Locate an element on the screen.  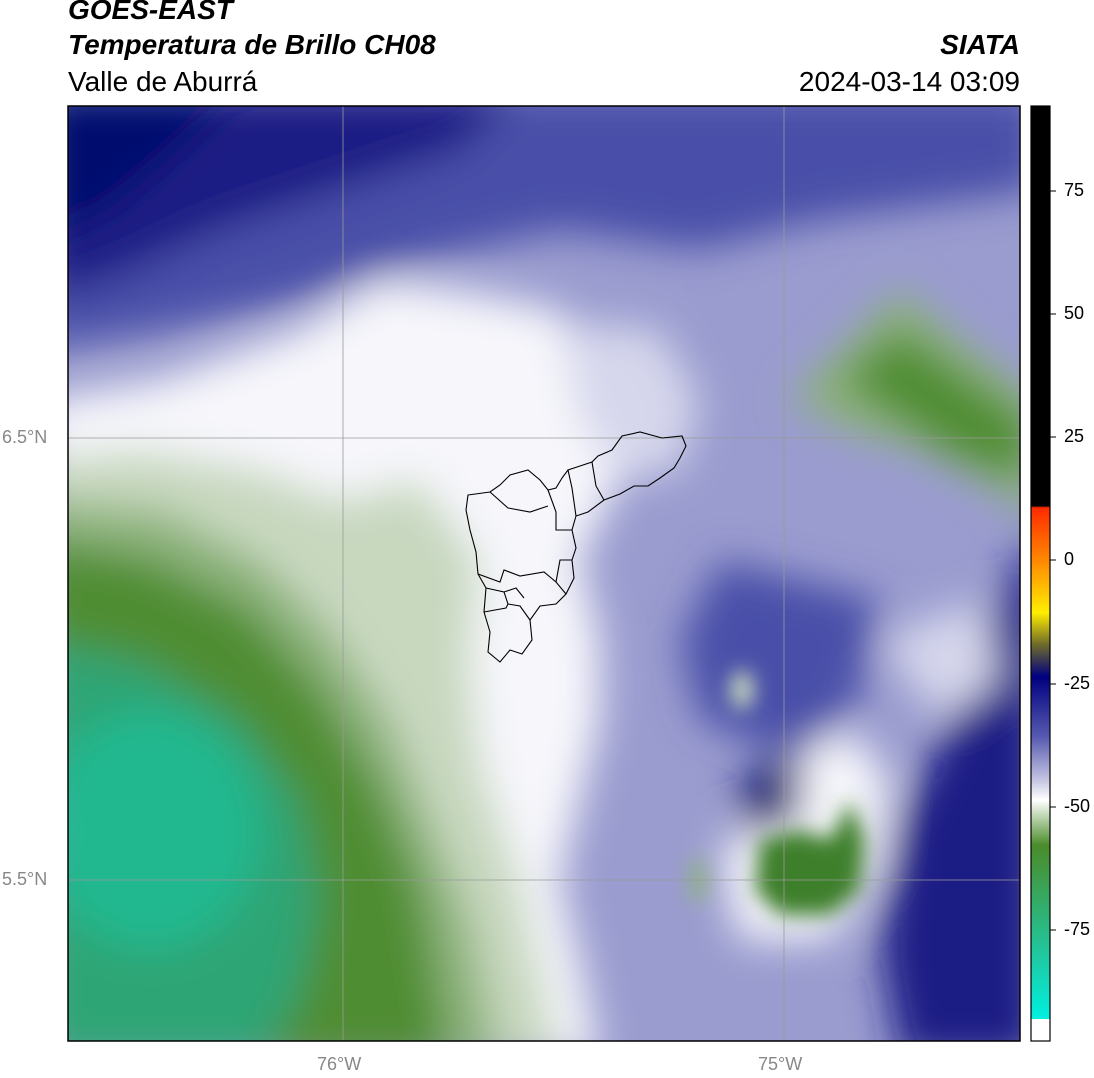
agency-label: SIATA is located at coordinates (980, 44).